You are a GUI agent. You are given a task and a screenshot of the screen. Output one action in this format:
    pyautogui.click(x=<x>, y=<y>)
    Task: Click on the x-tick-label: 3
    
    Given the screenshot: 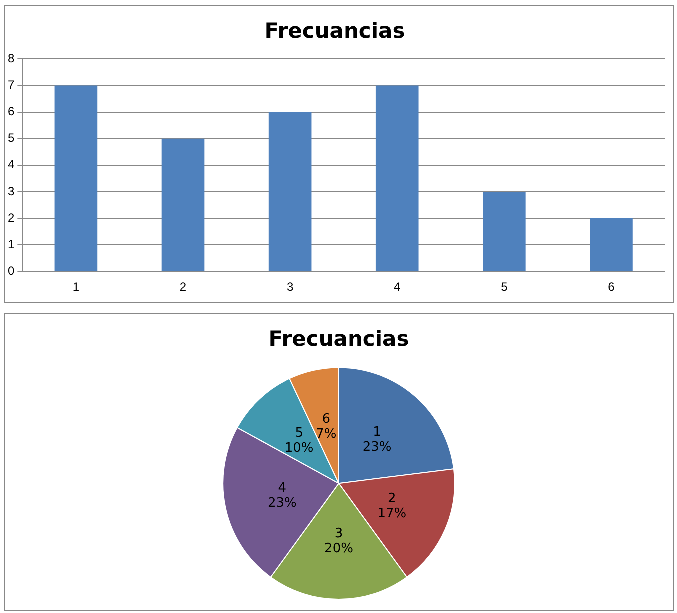 What is the action you would take?
    pyautogui.click(x=290, y=287)
    